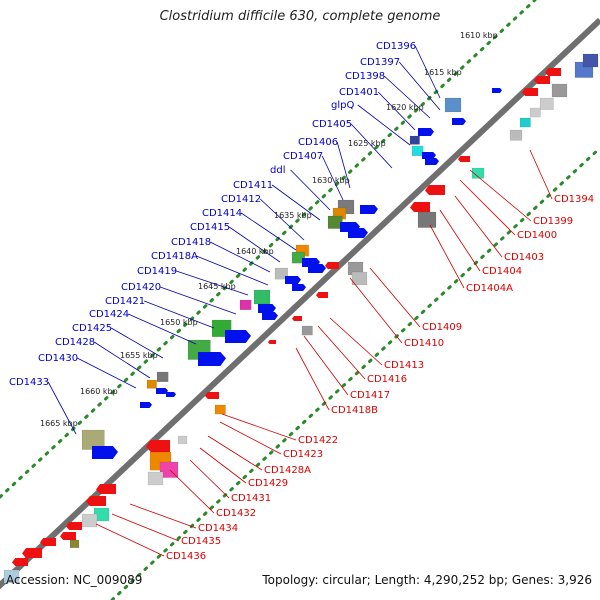 The image size is (600, 600). I want to click on reverse-gene-label: CD1429, so click(268, 483).